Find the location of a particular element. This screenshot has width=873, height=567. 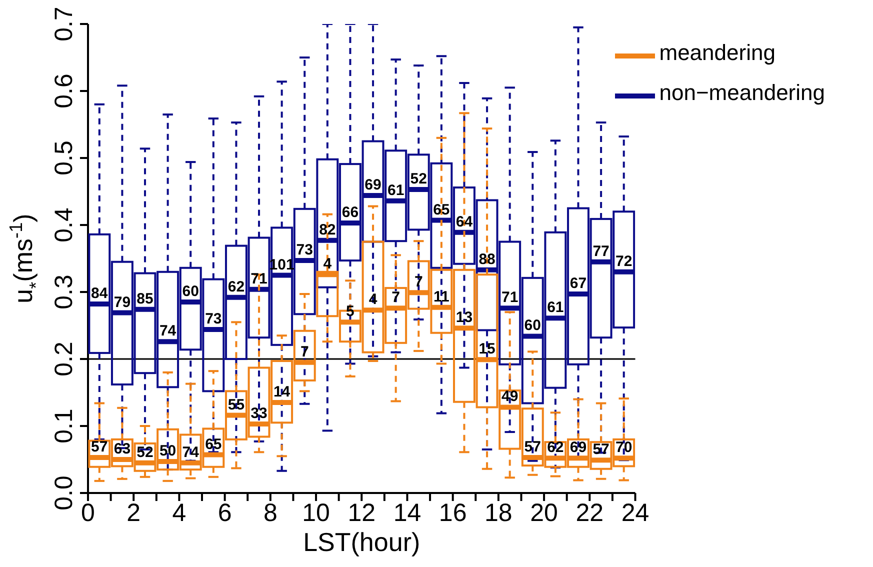

x-tick-label: 0 is located at coordinates (88, 512).